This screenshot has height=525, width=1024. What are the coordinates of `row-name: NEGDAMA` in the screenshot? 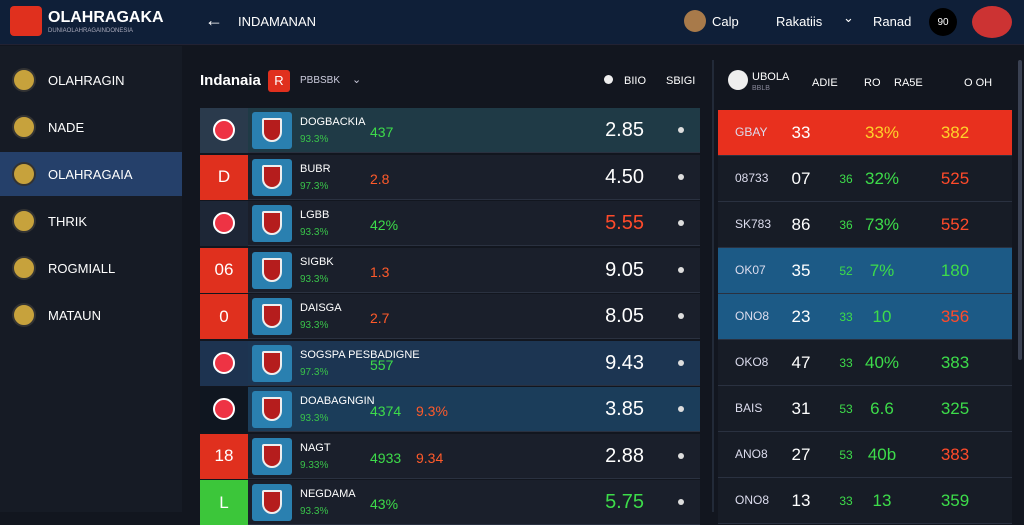 It's located at (328, 494).